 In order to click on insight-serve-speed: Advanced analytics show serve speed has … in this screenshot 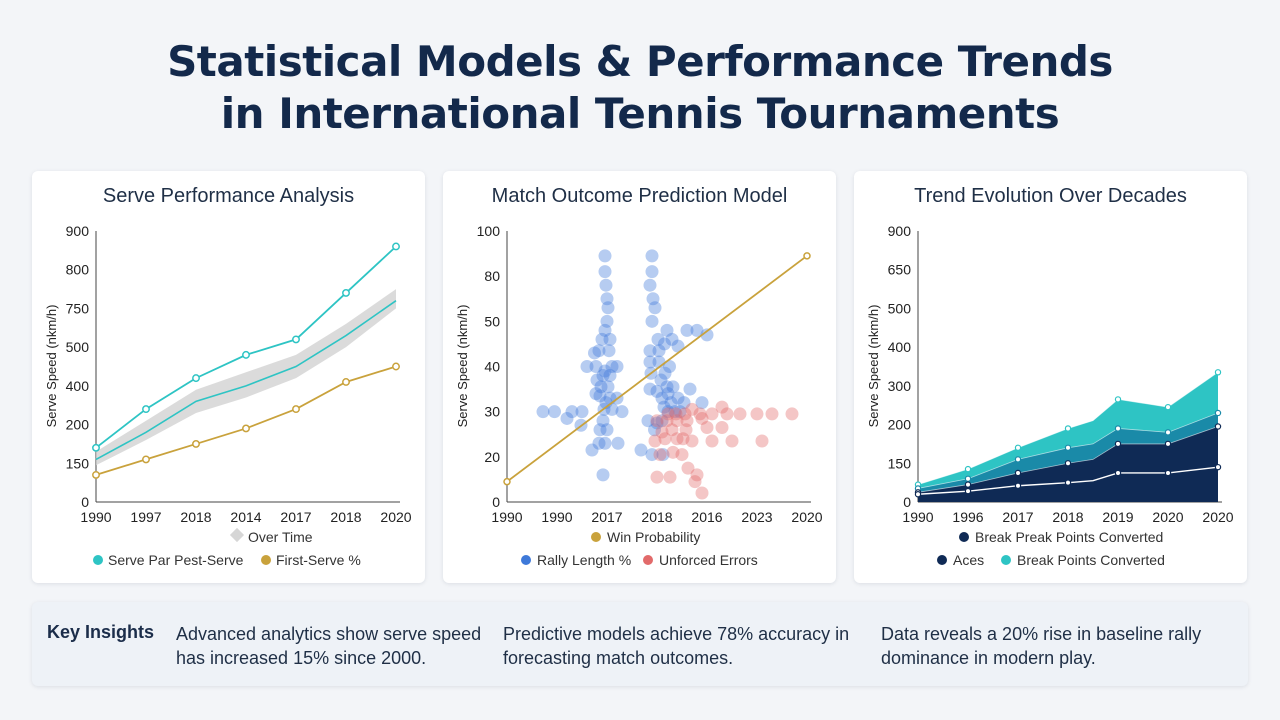, I will do `click(328, 646)`.